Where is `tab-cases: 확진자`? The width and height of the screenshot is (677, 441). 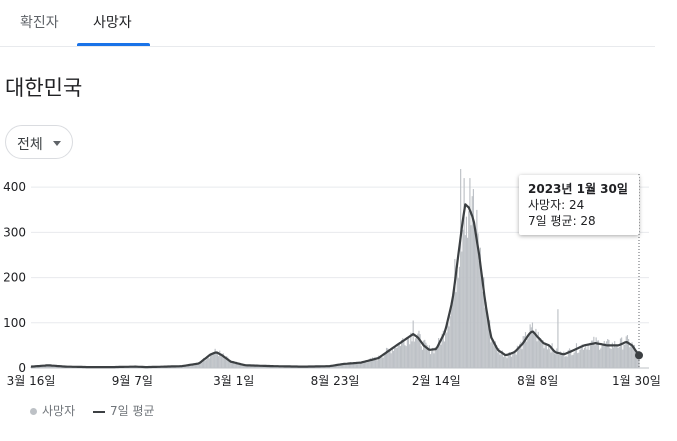
tab-cases: 확진자 is located at coordinates (39, 23).